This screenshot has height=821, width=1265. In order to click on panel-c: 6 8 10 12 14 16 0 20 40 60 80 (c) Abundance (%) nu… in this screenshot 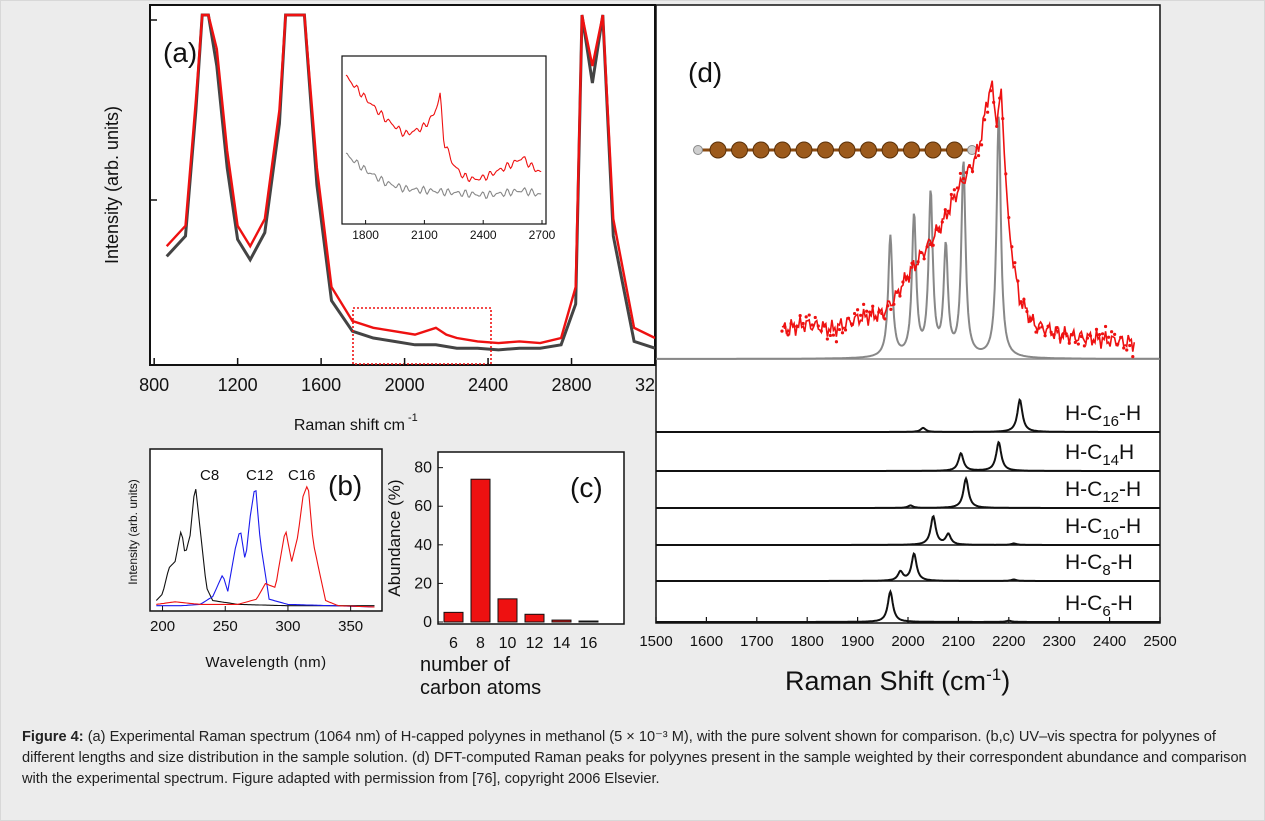, I will do `click(505, 575)`.